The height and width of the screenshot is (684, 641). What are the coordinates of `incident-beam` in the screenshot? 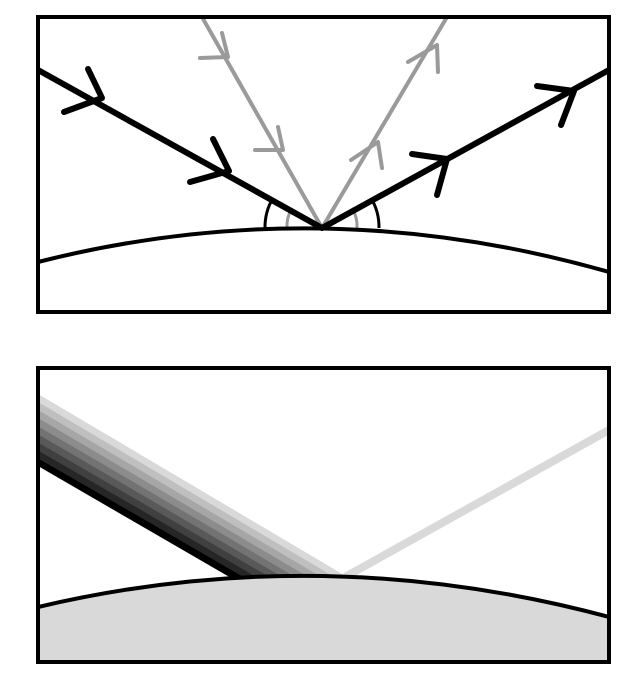 It's located at (194, 490).